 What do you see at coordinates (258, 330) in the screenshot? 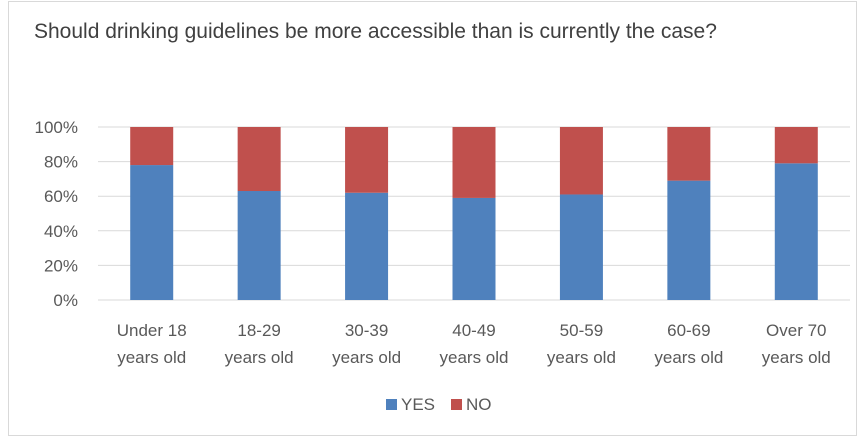
I see `x-tick-label: 18-29` at bounding box center [258, 330].